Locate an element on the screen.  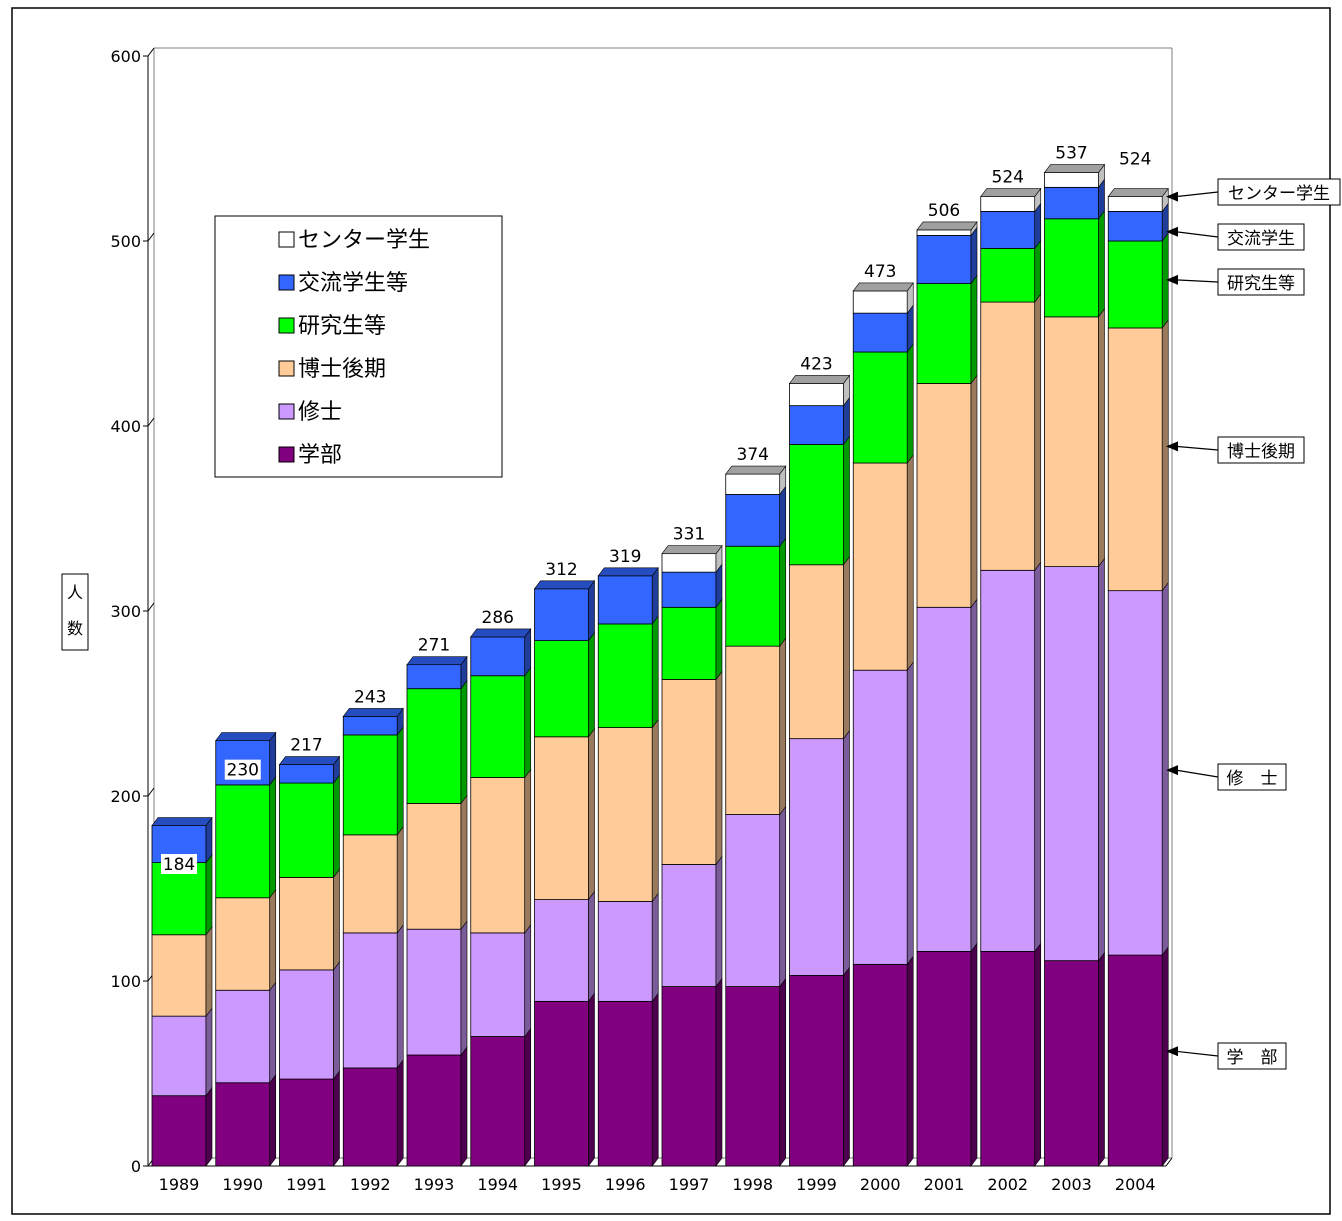
total-label: 217 is located at coordinates (306, 746).